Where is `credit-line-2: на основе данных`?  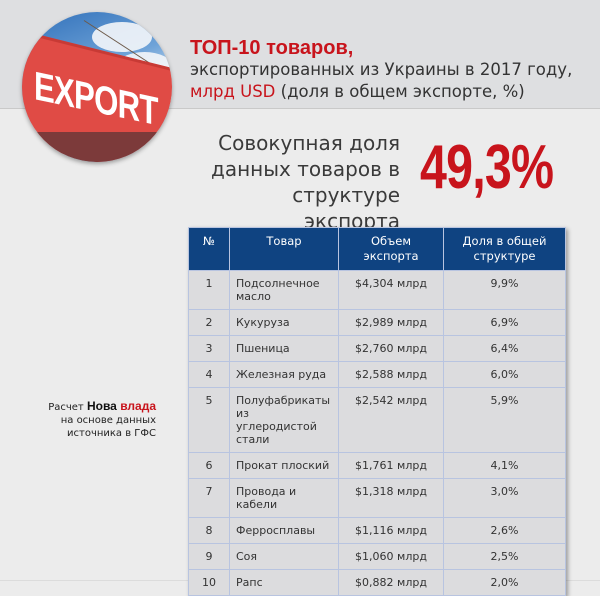
credit-line-2: на основе данных is located at coordinates (108, 420).